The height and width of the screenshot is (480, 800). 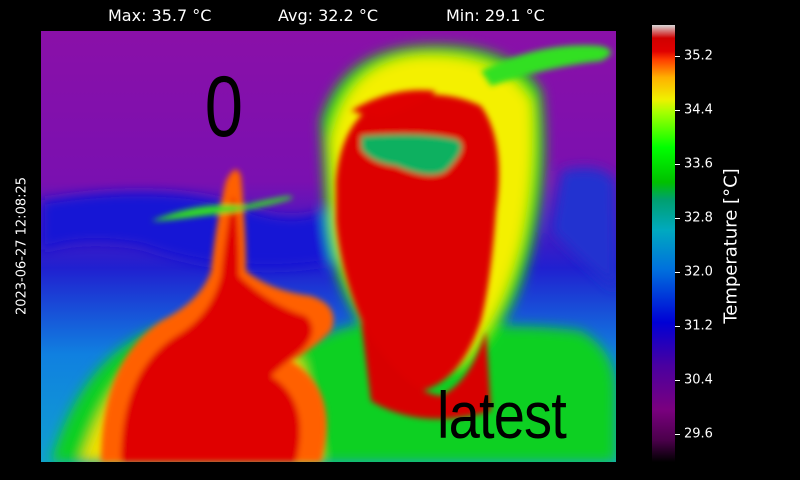 What do you see at coordinates (217, 329) in the screenshot?
I see `hand-hot` at bounding box center [217, 329].